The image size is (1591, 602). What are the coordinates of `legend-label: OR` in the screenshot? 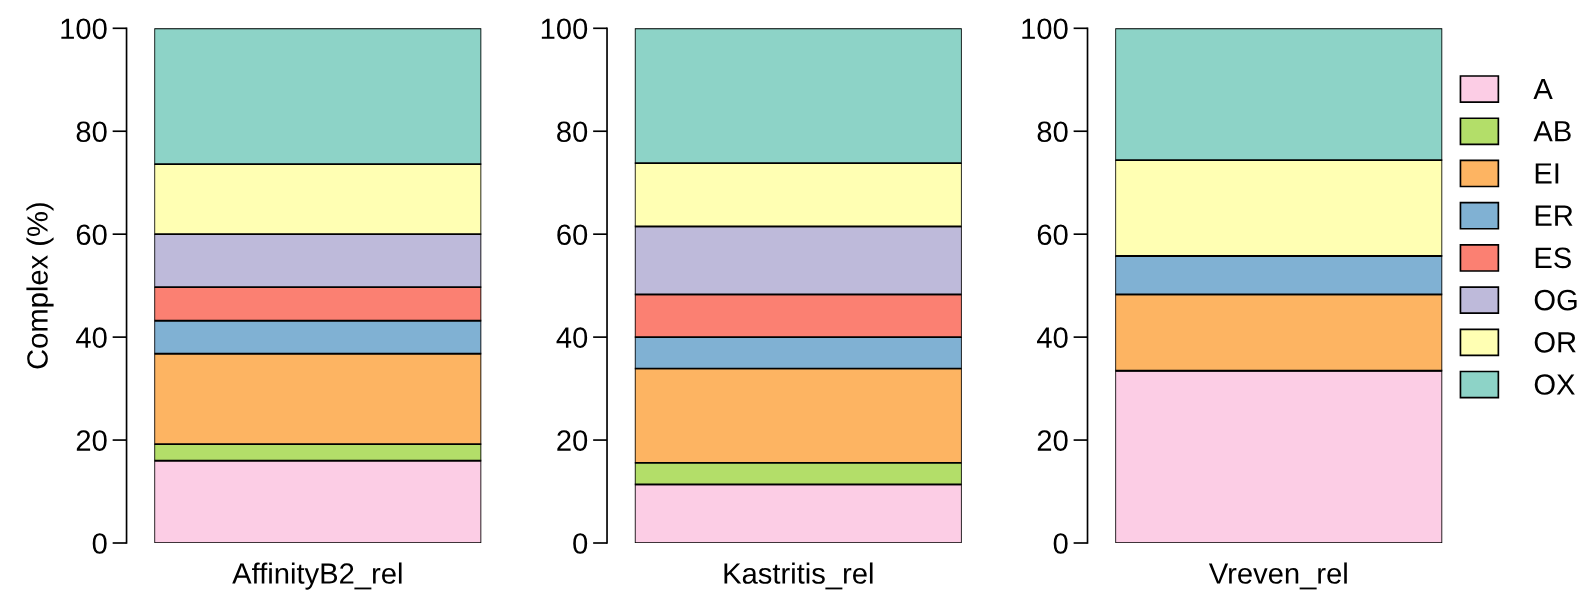 It's located at (1555, 342).